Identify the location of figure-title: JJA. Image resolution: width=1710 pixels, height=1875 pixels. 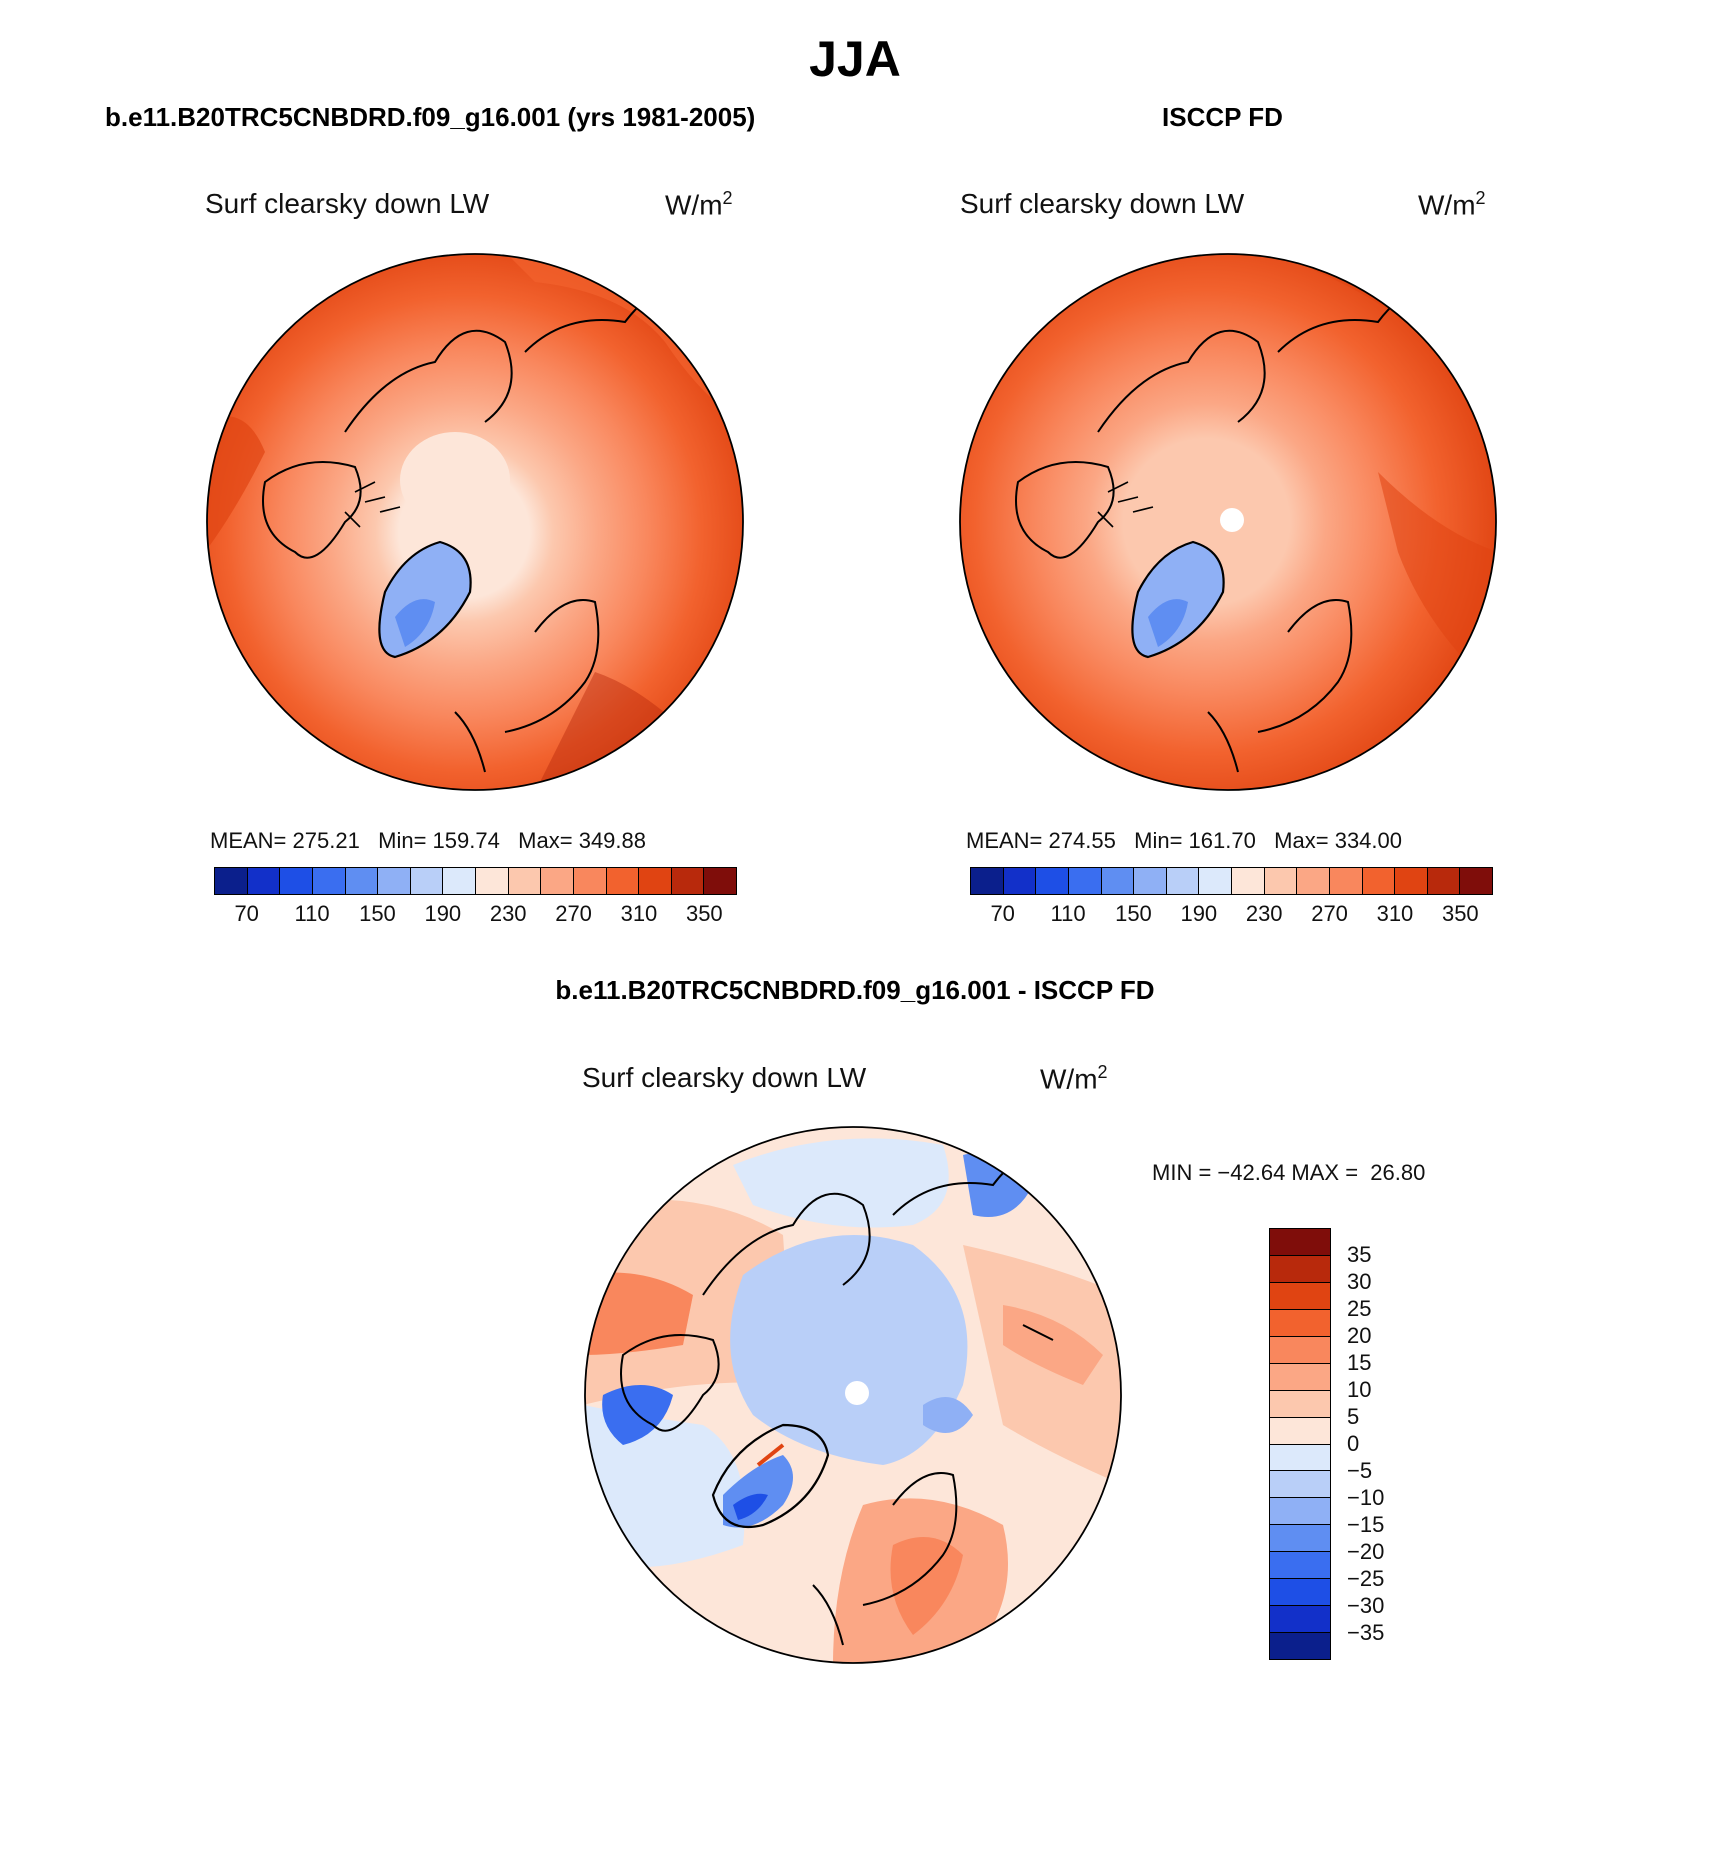
(855, 59).